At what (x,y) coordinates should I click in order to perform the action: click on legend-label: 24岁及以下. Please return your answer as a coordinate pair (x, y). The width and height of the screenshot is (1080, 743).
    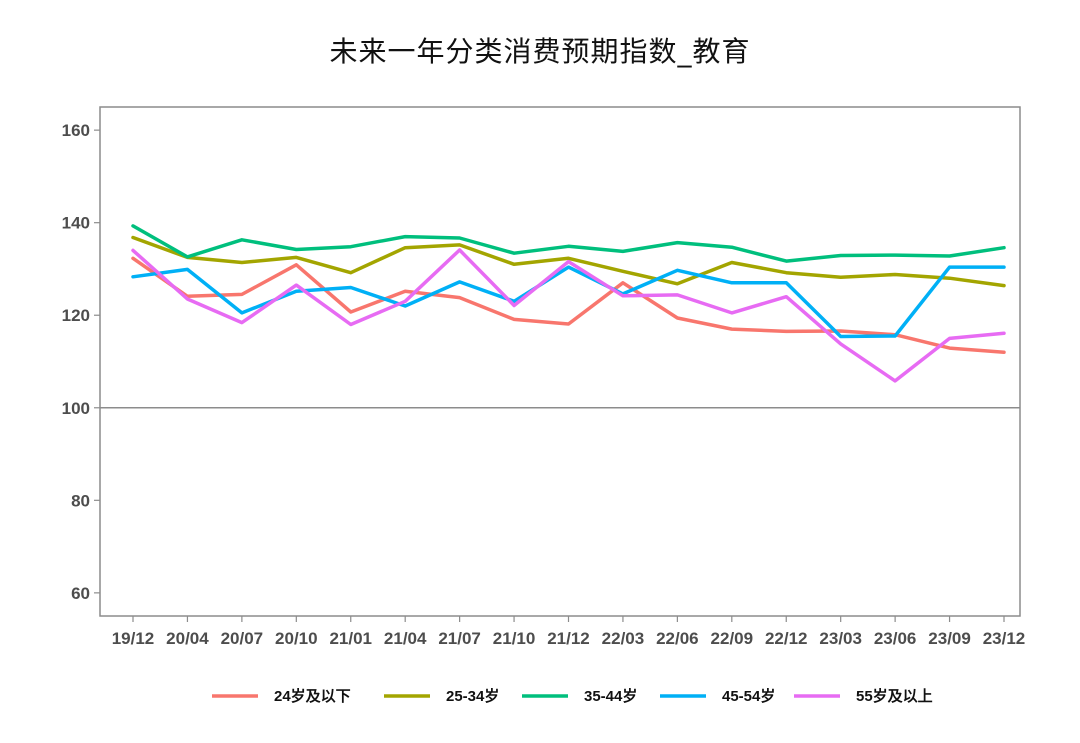
    Looking at the image, I should click on (312, 696).